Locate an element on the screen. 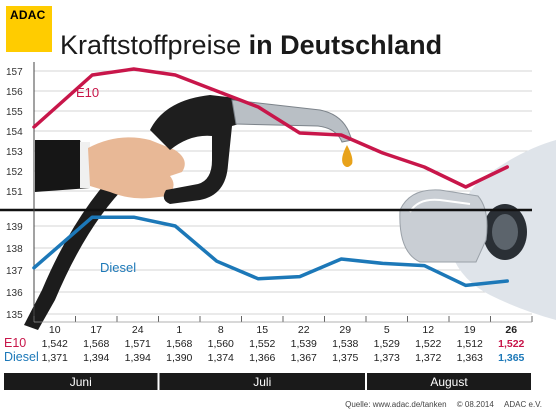 This screenshot has height=413, width=556. data-label-e10: 1,552 is located at coordinates (262, 344).